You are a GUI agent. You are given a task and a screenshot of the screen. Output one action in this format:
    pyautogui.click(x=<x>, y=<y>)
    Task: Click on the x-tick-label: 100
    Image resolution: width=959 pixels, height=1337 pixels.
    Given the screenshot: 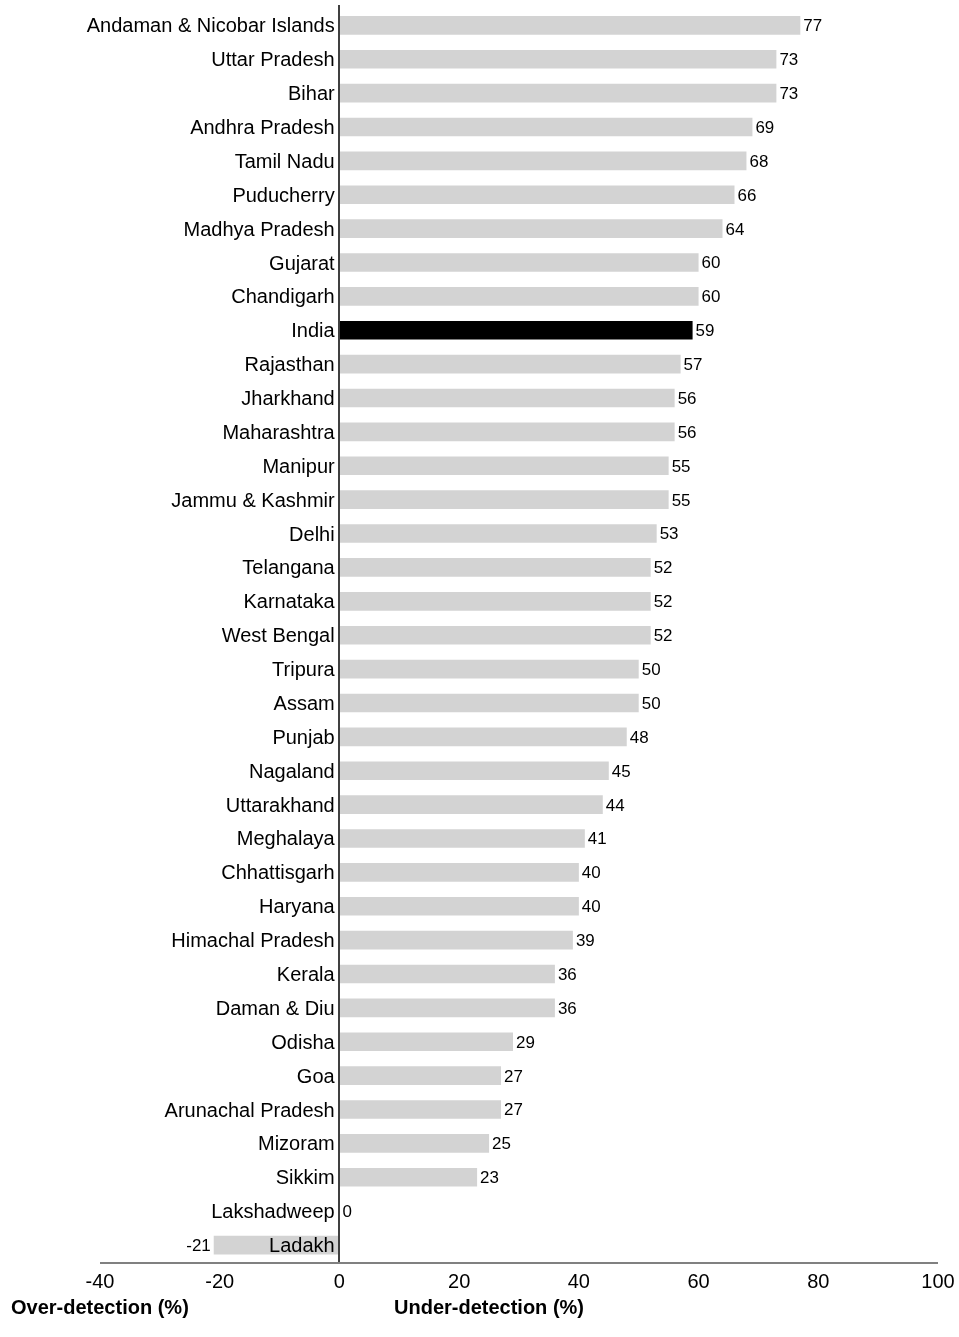 What is the action you would take?
    pyautogui.click(x=938, y=1280)
    